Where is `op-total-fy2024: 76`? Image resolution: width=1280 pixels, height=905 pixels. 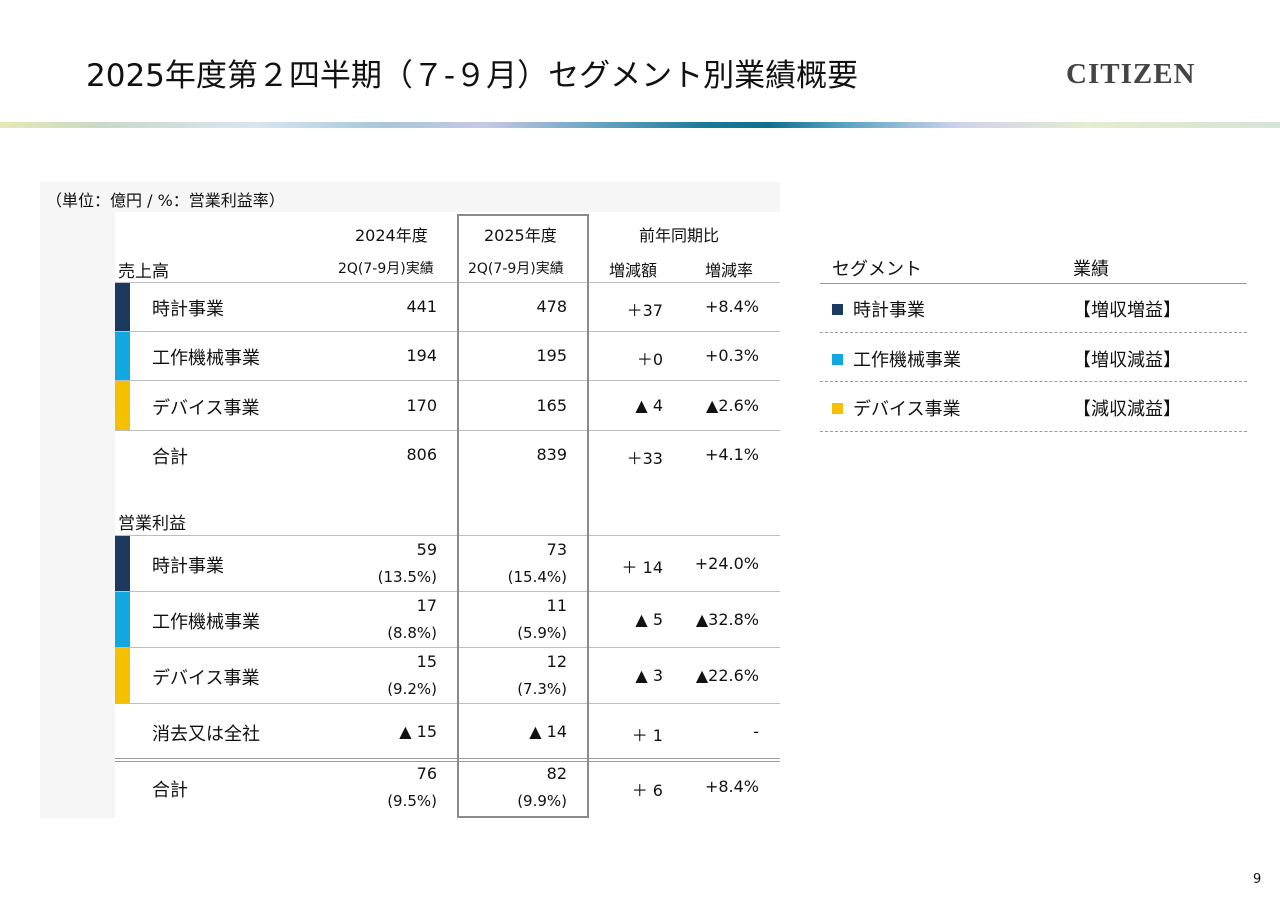 op-total-fy2024: 76 is located at coordinates (426, 773).